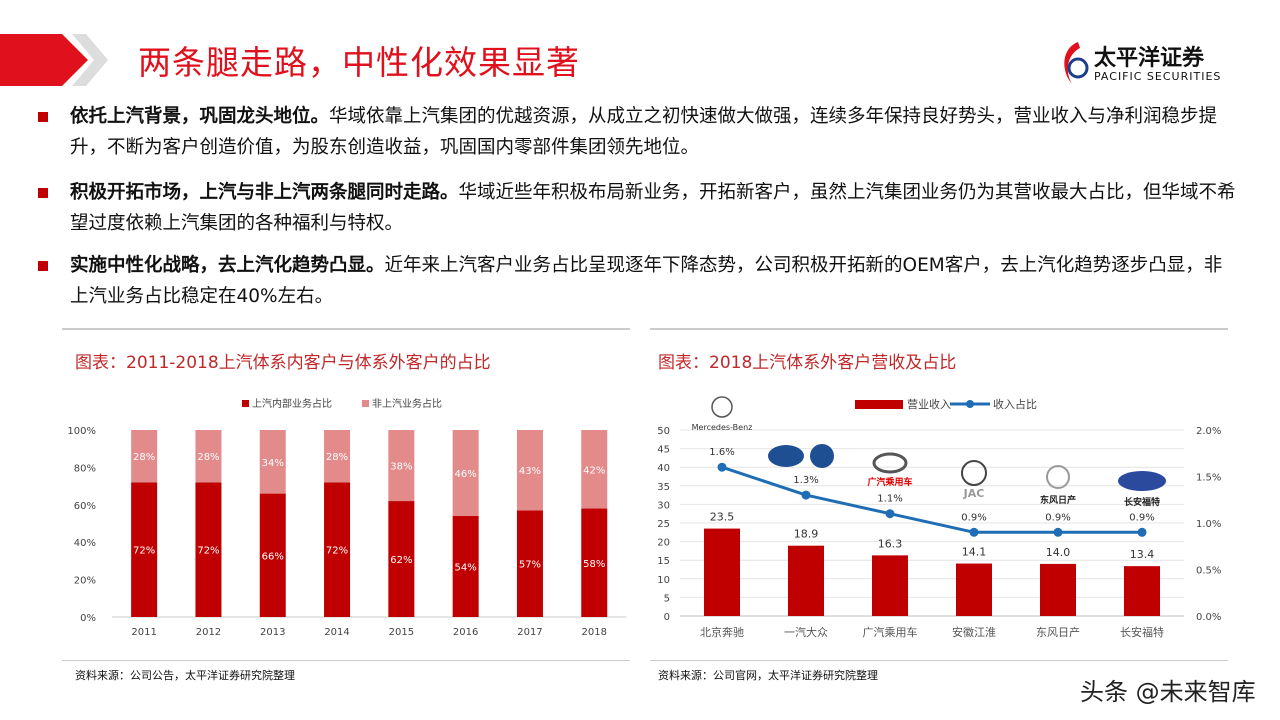 The width and height of the screenshot is (1280, 720). I want to click on bar-data-label: 16.3, so click(890, 543).